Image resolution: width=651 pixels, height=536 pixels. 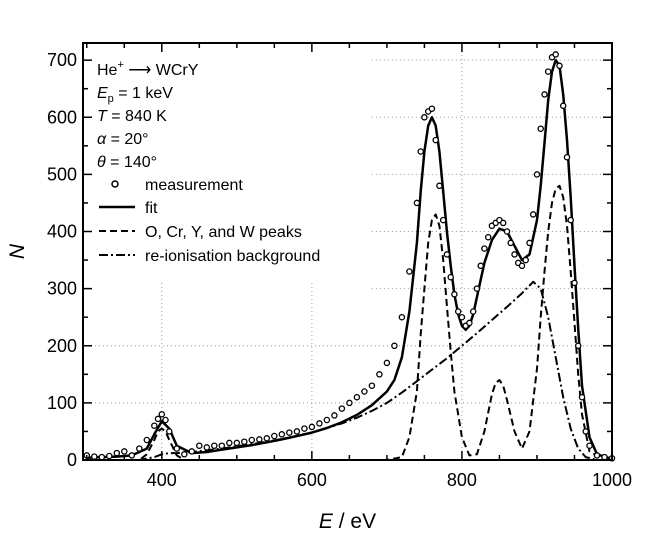 What do you see at coordinates (151, 208) in the screenshot?
I see `legend-label-fit: fit` at bounding box center [151, 208].